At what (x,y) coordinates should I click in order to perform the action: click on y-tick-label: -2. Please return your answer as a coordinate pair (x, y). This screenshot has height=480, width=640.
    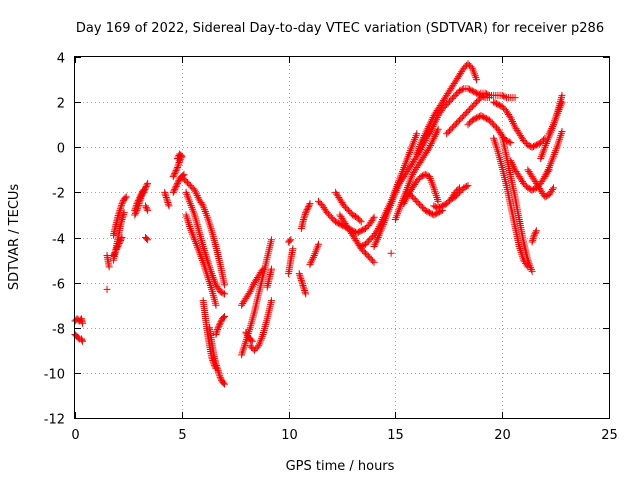
    Looking at the image, I should click on (58, 194).